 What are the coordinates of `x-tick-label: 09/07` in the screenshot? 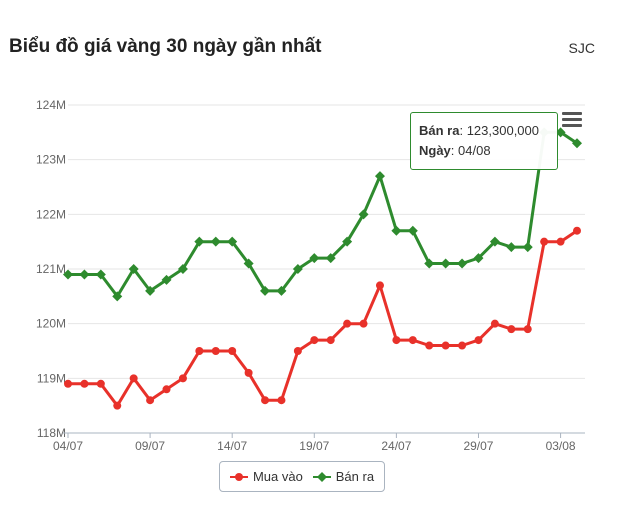 It's located at (150, 446).